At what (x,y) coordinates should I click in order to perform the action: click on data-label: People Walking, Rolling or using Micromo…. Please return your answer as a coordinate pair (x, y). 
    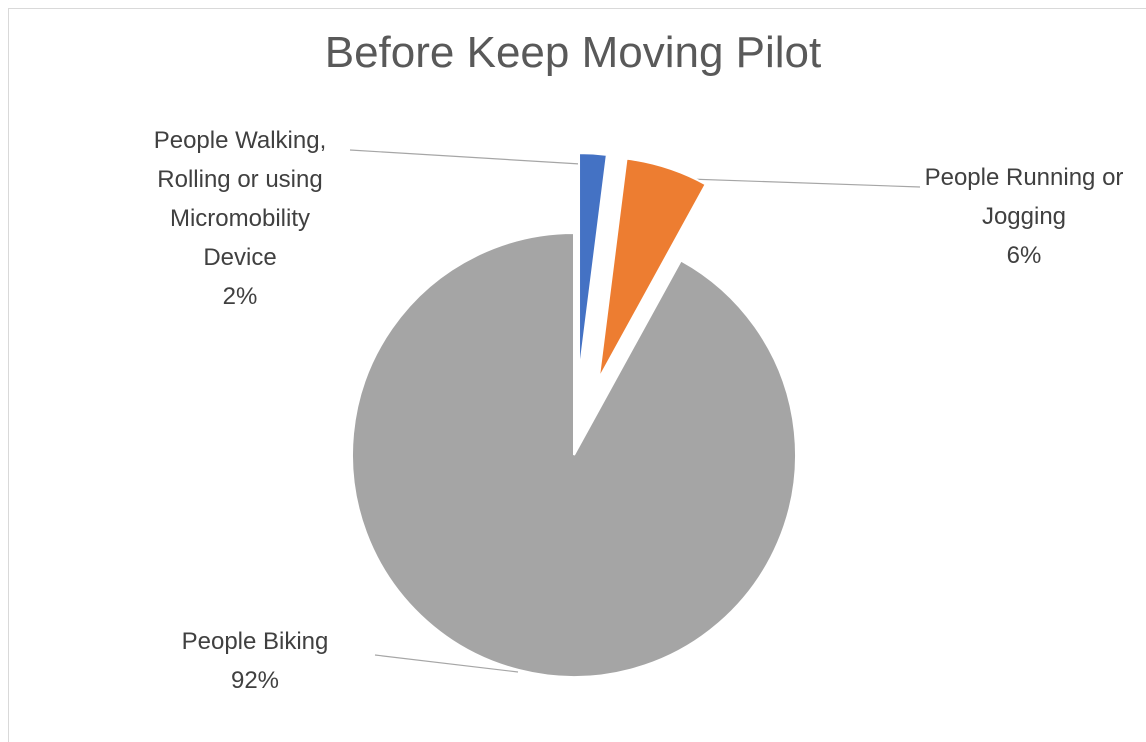
    Looking at the image, I should click on (240, 218).